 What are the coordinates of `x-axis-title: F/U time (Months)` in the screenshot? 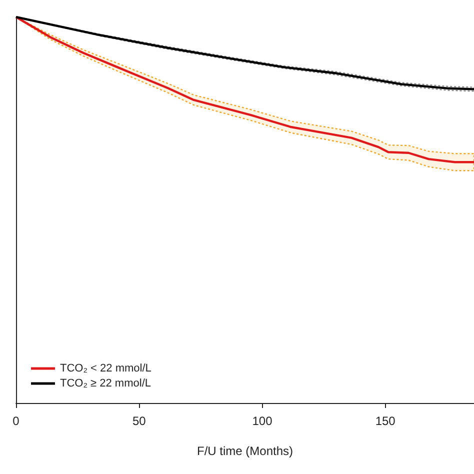 It's located at (245, 451).